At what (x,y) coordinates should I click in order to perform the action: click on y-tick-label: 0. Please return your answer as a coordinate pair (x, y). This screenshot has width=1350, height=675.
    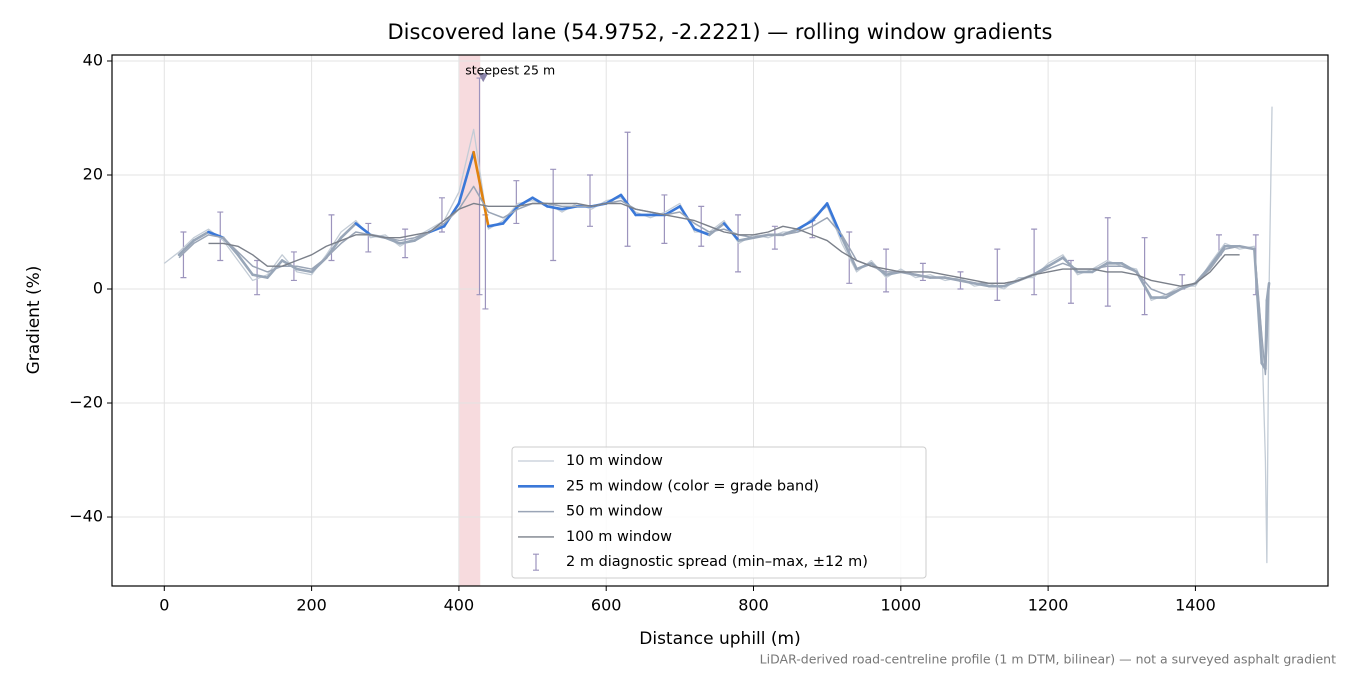
    Looking at the image, I should click on (98, 288).